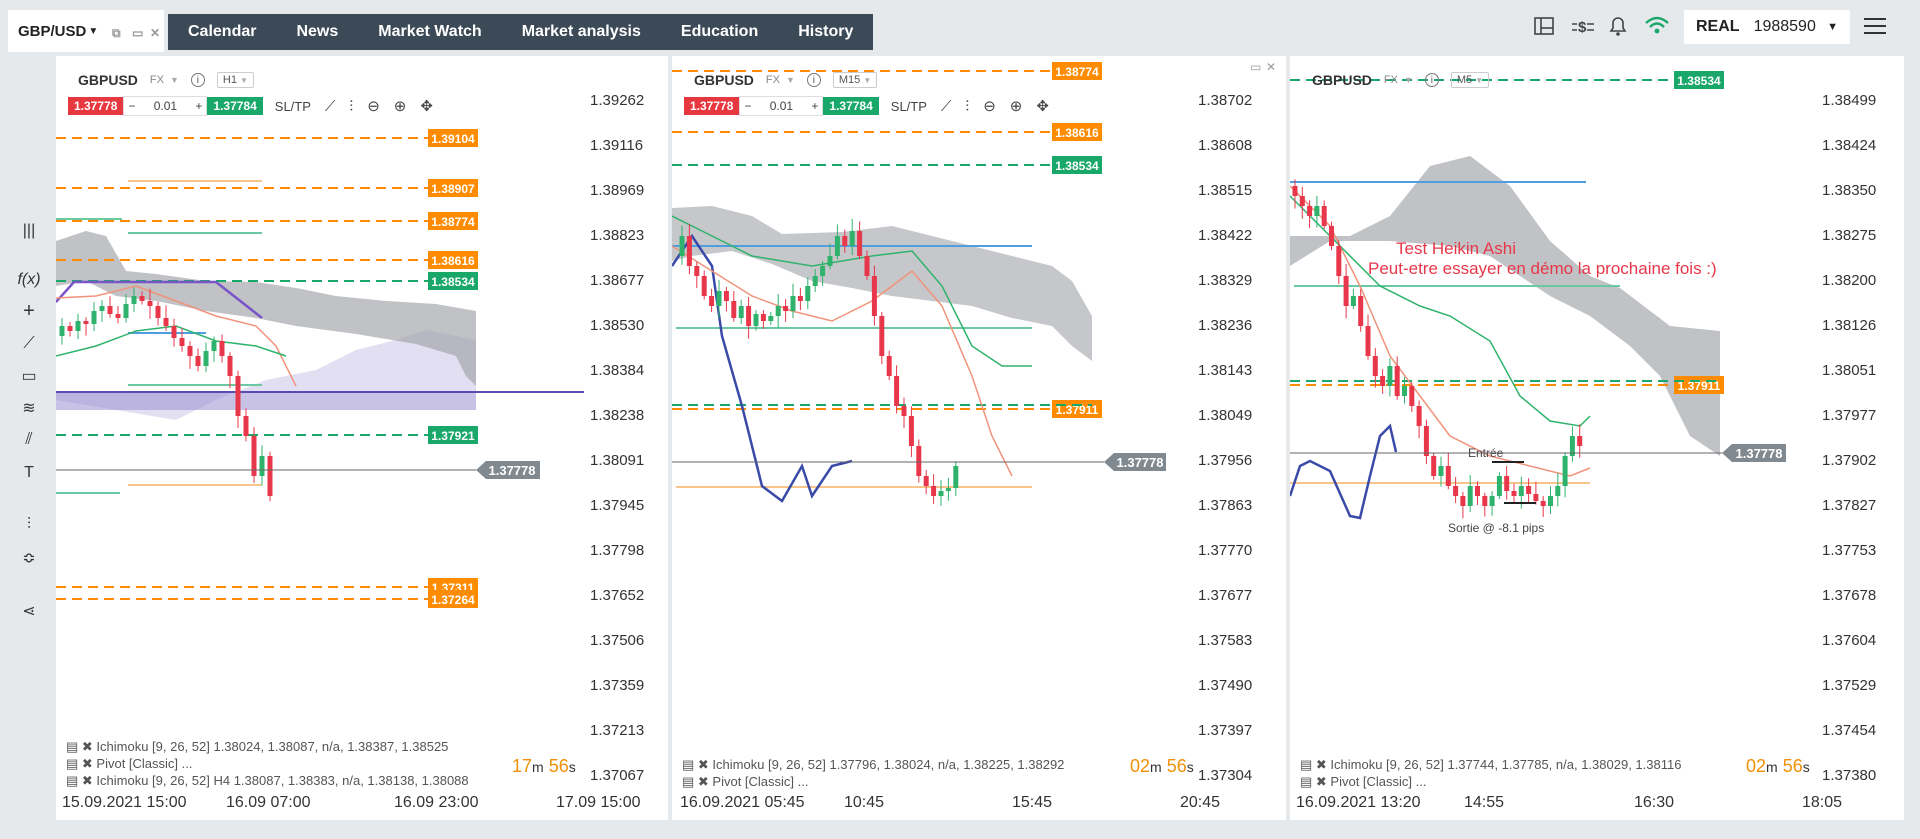 This screenshot has width=1920, height=839. I want to click on timer-seconds-unit: s, so click(572, 767).